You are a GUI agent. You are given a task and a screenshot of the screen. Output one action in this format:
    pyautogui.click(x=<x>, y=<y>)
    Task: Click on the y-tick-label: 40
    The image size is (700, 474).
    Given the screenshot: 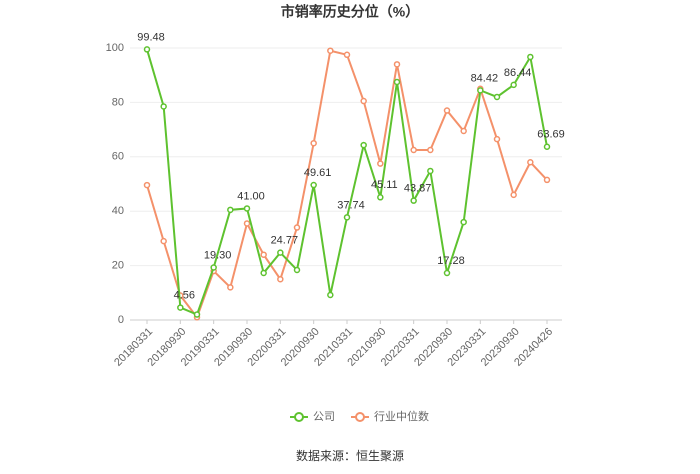 What is the action you would take?
    pyautogui.click(x=118, y=211)
    